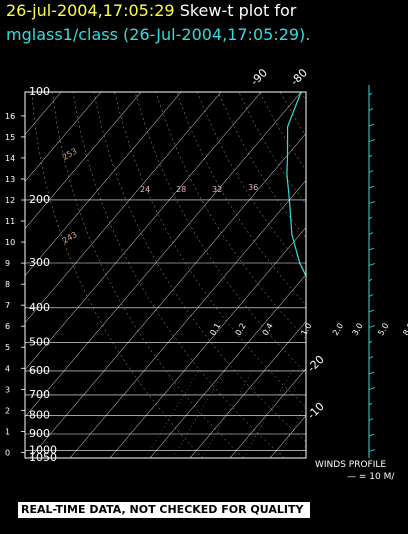 The width and height of the screenshot is (408, 534). I want to click on pressure-label: 400, so click(39, 307).